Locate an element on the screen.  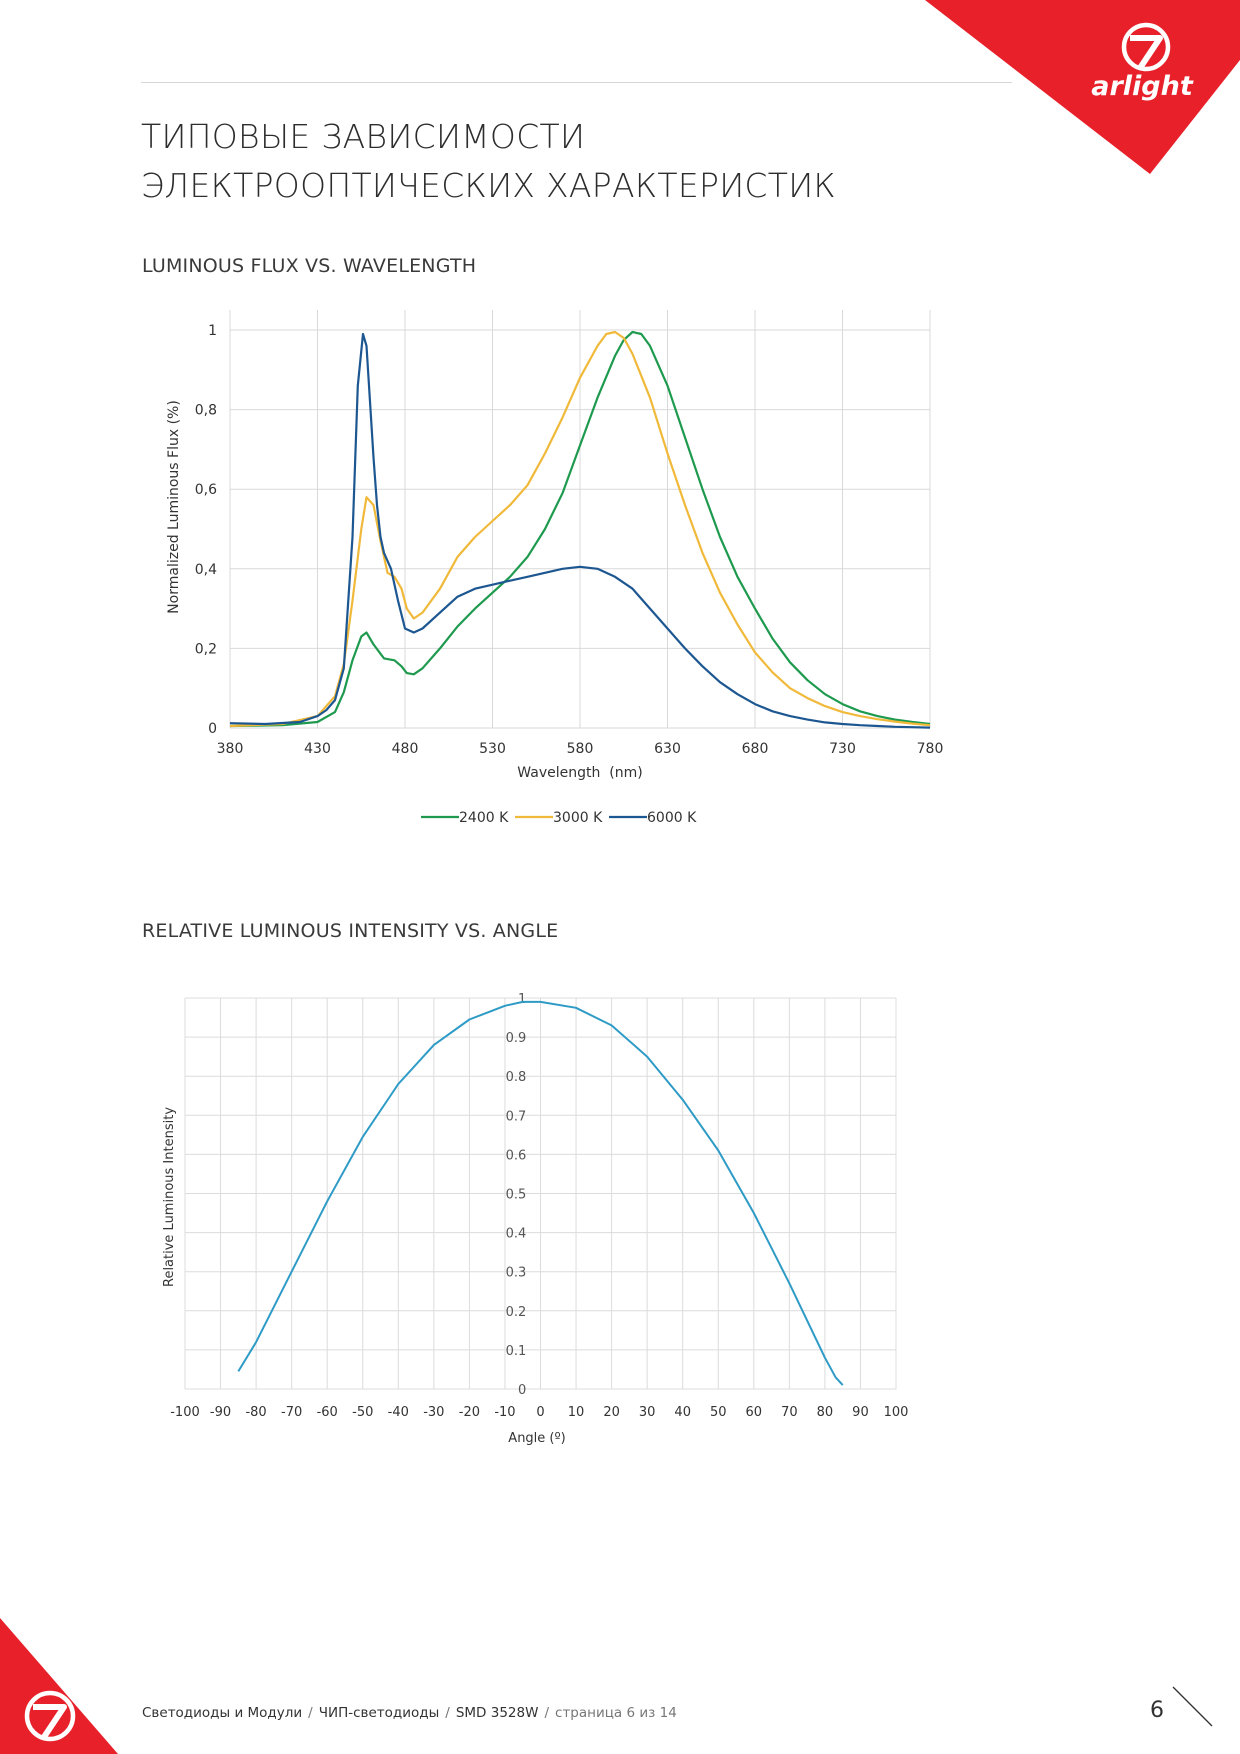
page-number: 6 is located at coordinates (1157, 1710).